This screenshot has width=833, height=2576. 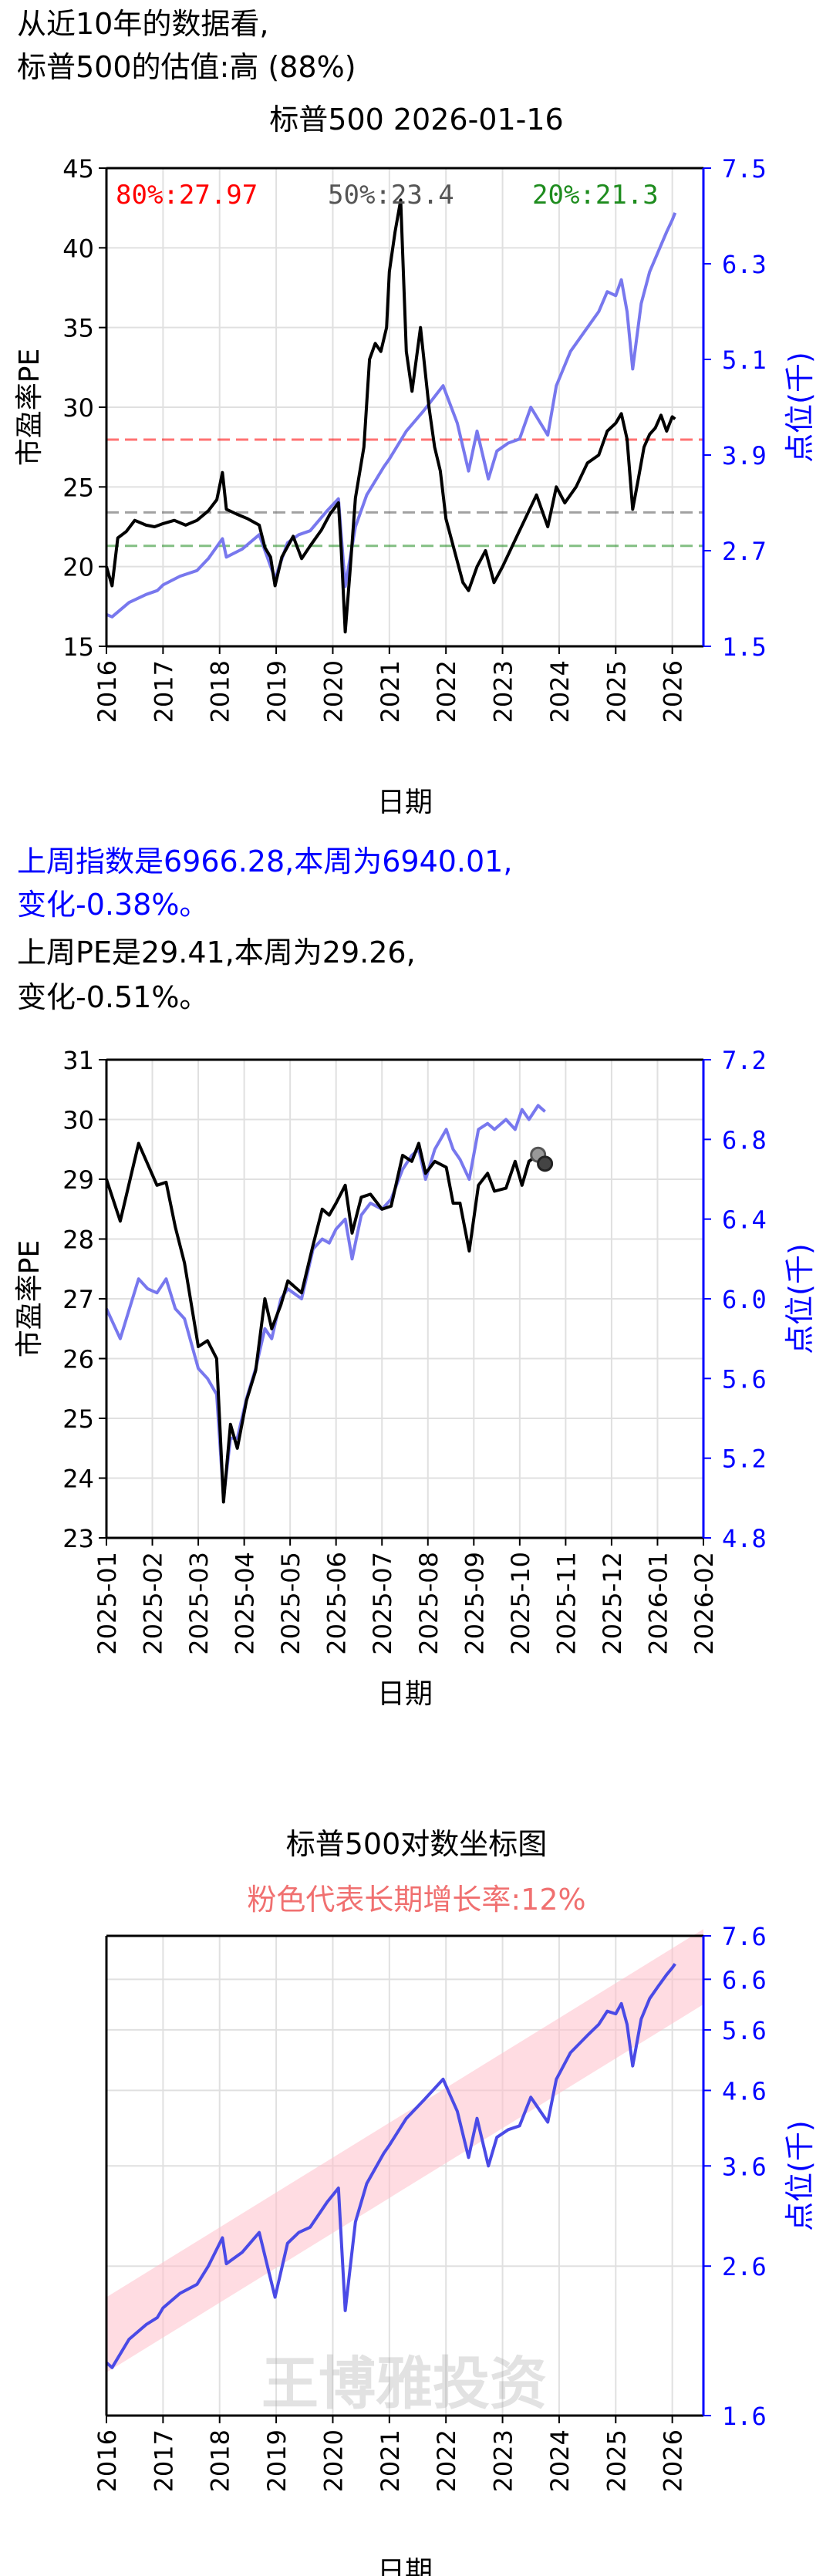 I want to click on y-tick-label-right: 4.6, so click(x=744, y=2091).